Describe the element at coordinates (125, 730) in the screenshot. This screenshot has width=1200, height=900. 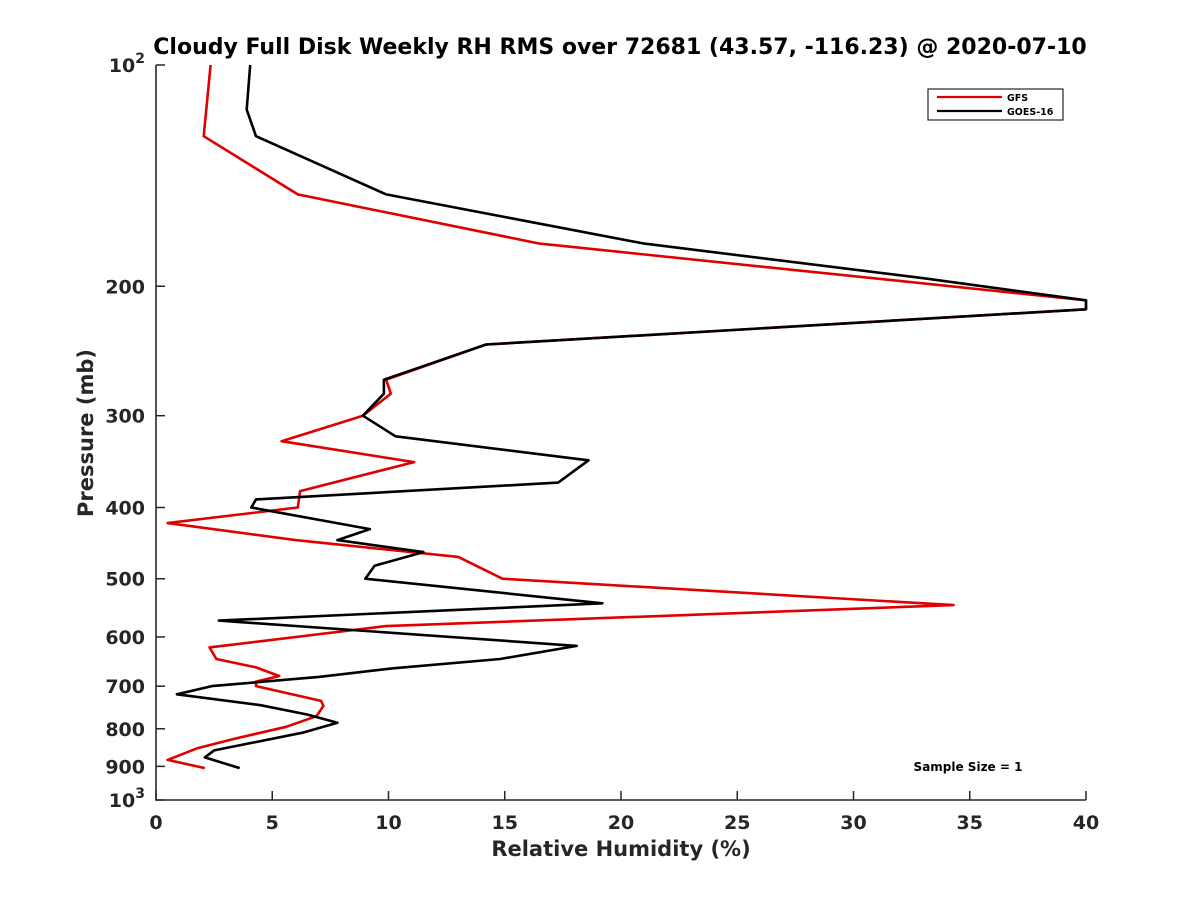
I see `y-tick-label: 800` at that location.